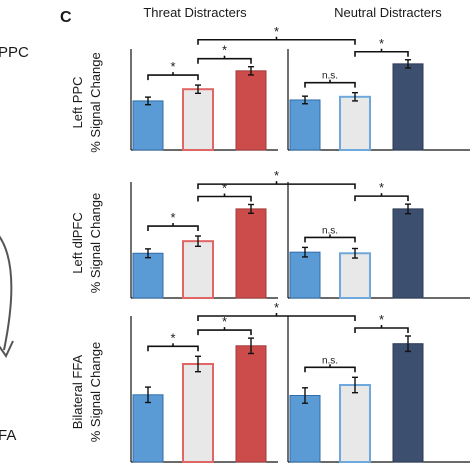  I want to click on curved-arrow-head, so click(7, 349).